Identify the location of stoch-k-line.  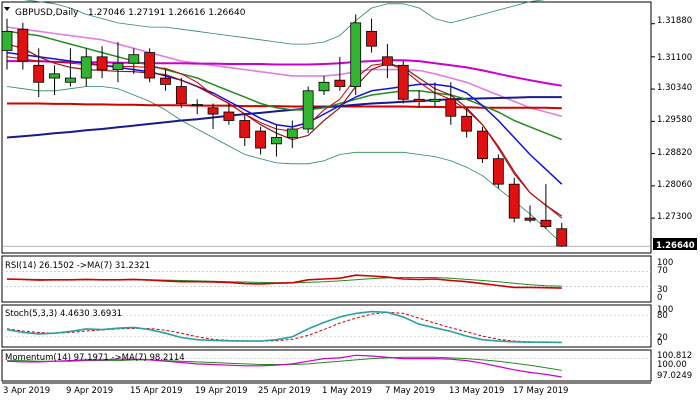
(284, 327).